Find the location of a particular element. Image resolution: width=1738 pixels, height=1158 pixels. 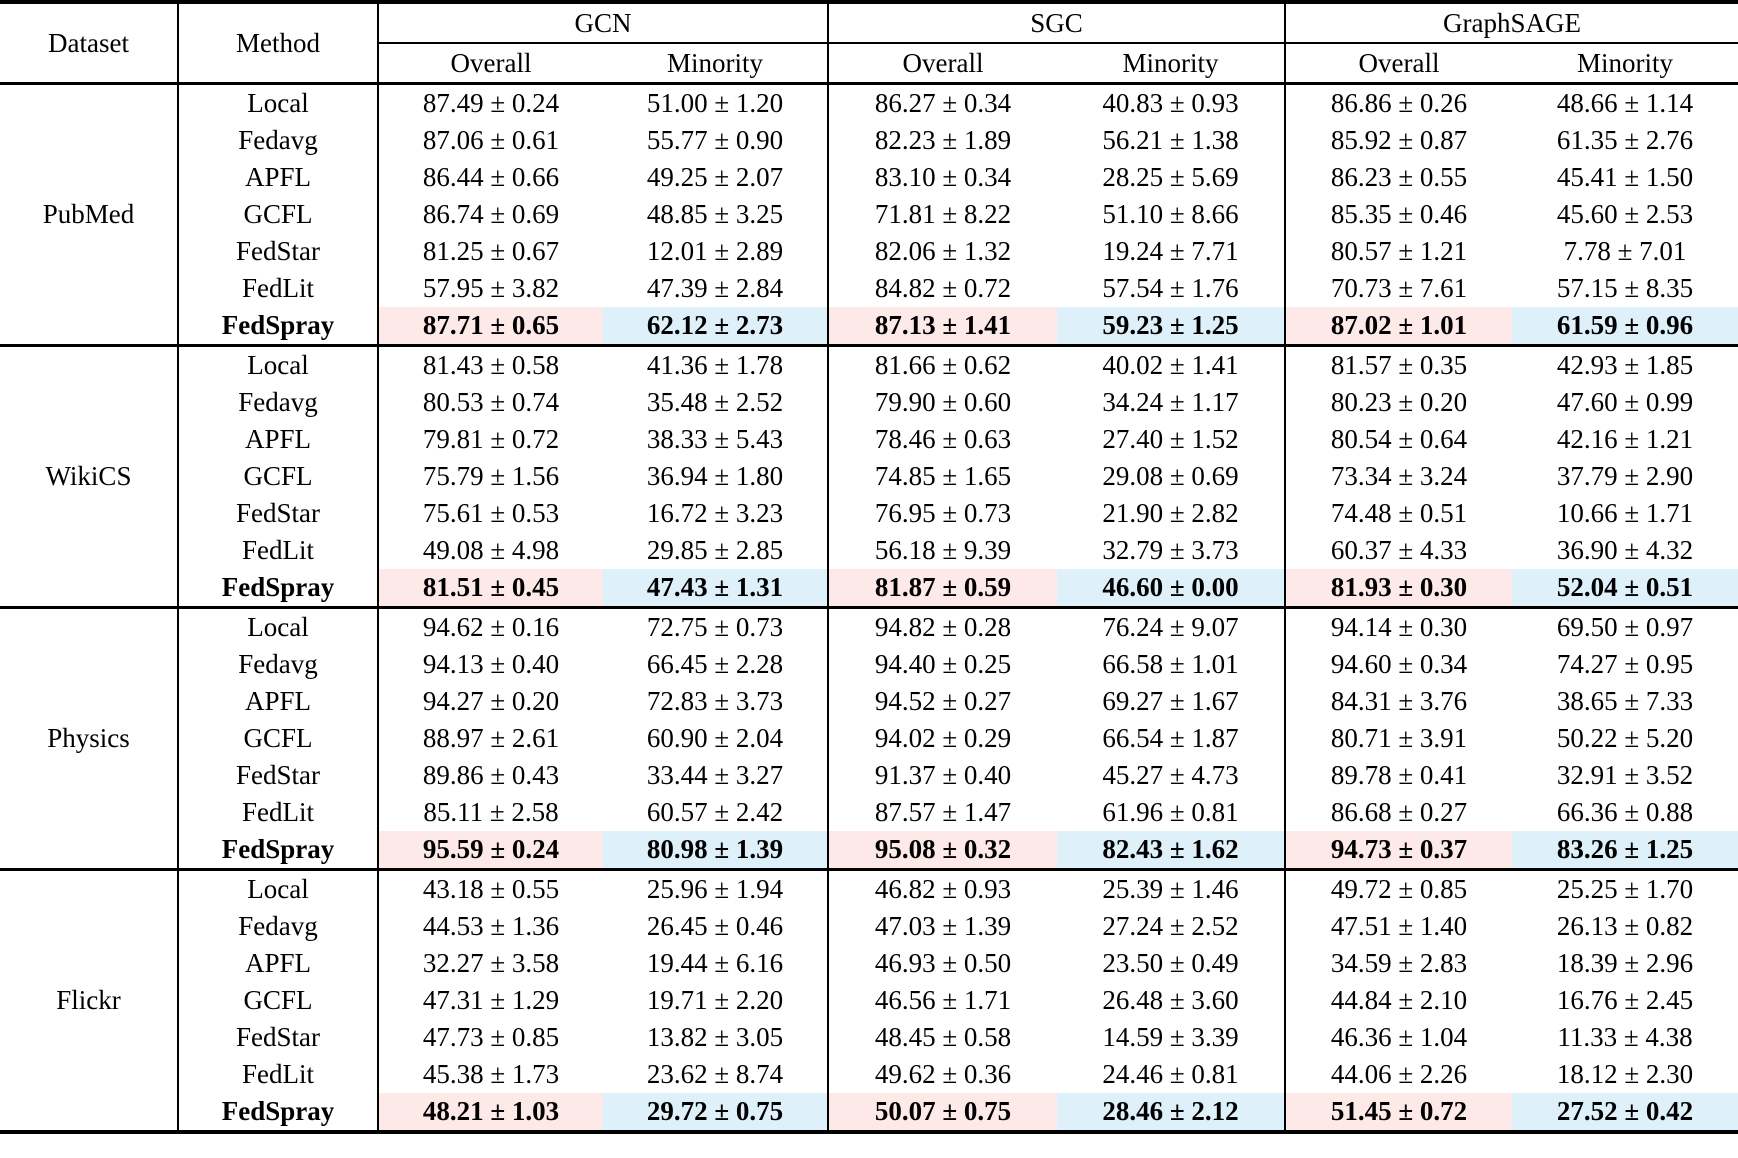

value-cell: 56.21 ± 1.38 is located at coordinates (1170, 140).